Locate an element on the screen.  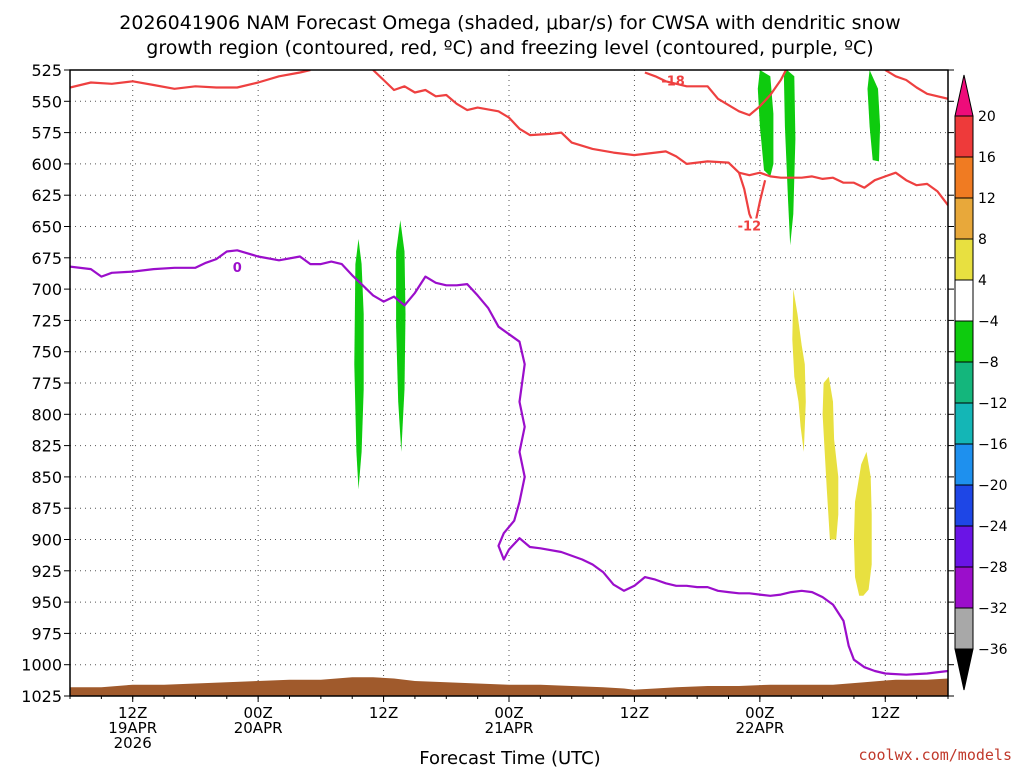
colorbar-label-8: −16 is located at coordinates (993, 445).